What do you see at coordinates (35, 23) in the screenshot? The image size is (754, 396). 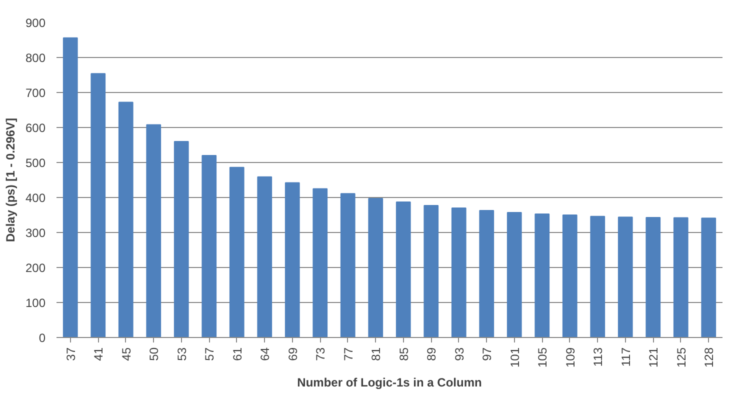 I see `y-tick-label: 900` at bounding box center [35, 23].